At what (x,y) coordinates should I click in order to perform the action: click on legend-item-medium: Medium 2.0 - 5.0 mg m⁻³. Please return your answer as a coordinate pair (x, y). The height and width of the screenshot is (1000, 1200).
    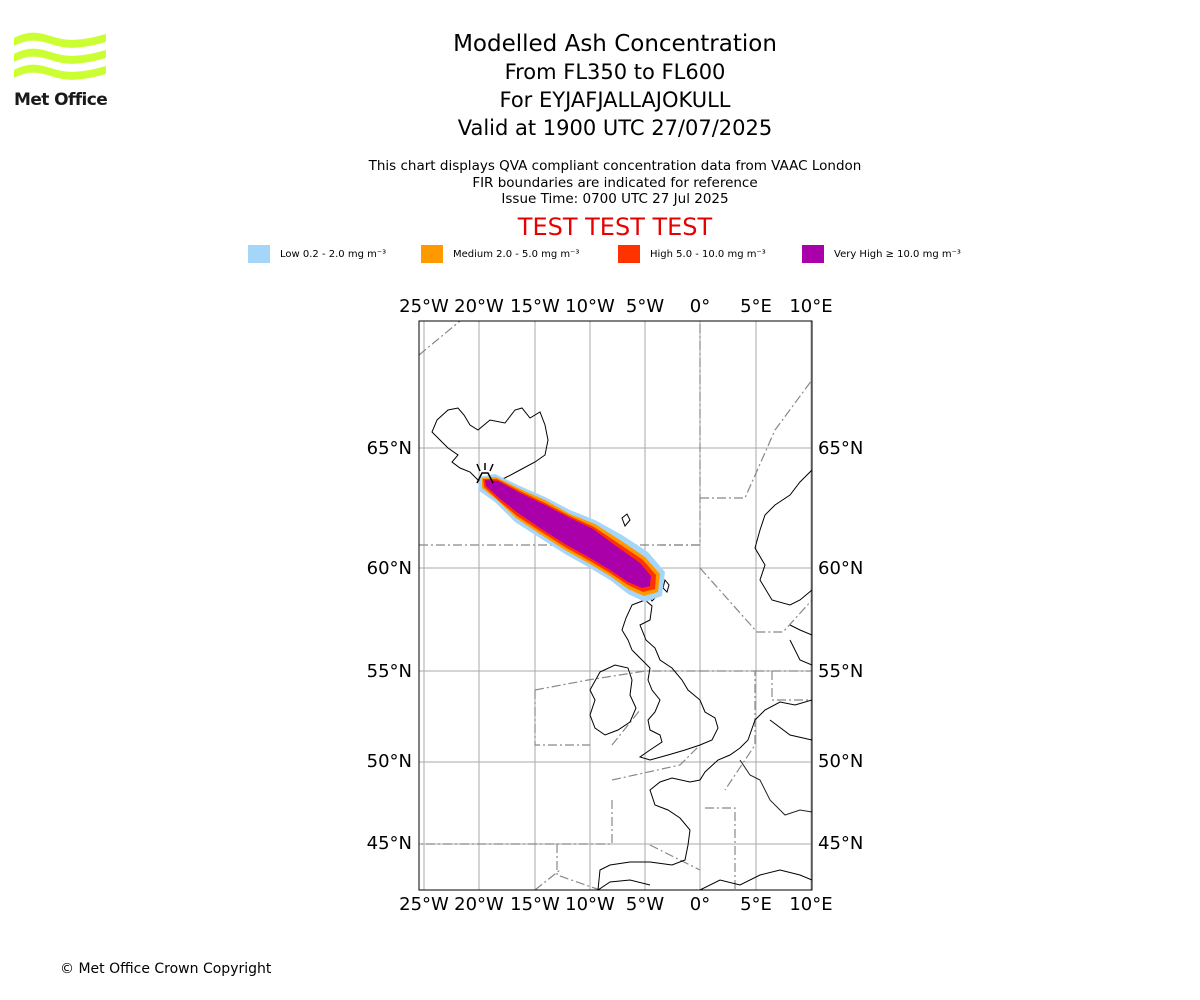
    Looking at the image, I should click on (500, 254).